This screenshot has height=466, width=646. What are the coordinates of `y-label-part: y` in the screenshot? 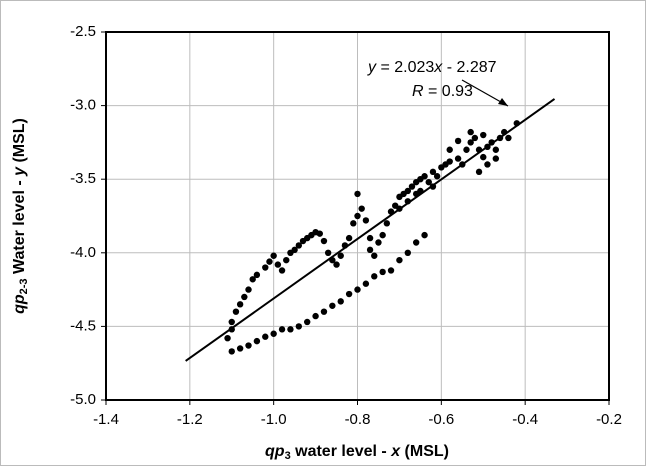 It's located at (19, 171).